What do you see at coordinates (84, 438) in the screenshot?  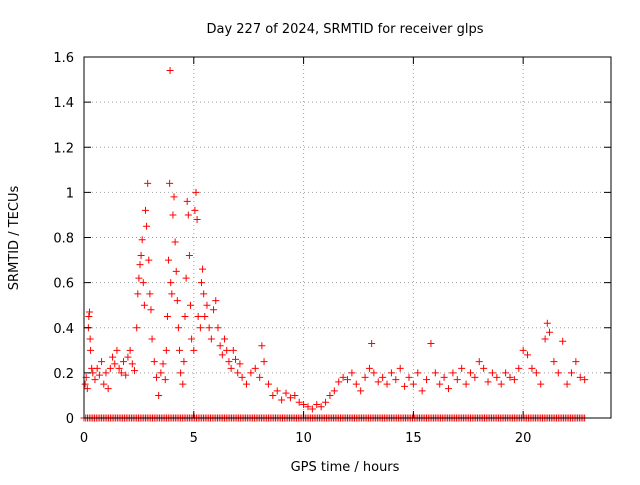 I see `x-tick-label: 0` at bounding box center [84, 438].